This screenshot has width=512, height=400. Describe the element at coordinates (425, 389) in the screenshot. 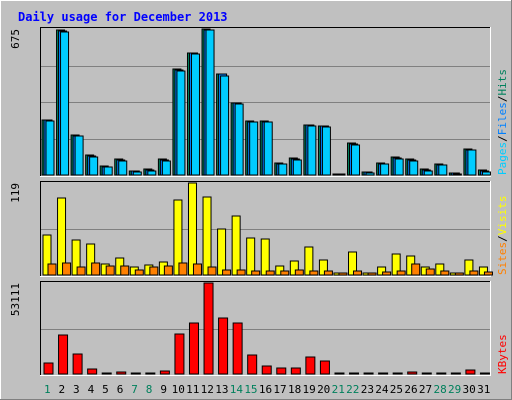

I see `day-label-27: 27` at that location.